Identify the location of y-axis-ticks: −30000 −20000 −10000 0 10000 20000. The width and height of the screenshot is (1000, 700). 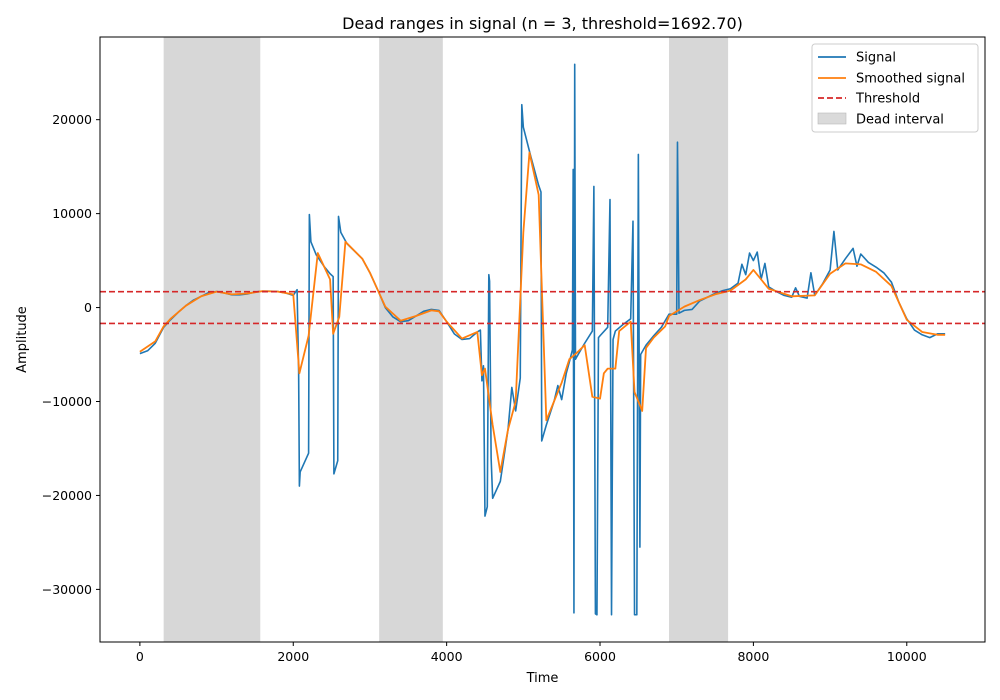
(71, 354).